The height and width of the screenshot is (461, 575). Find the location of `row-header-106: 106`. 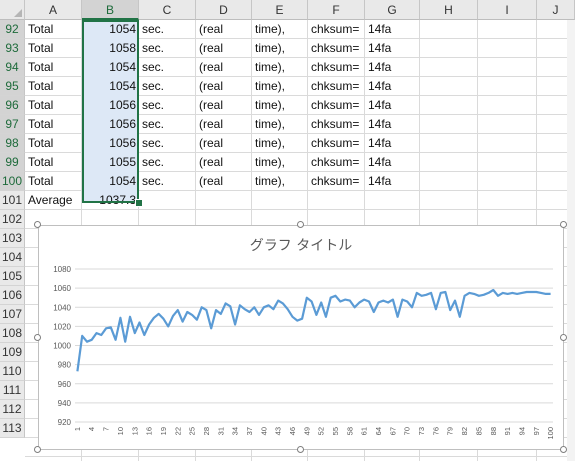

row-header-106: 106 is located at coordinates (12, 295).